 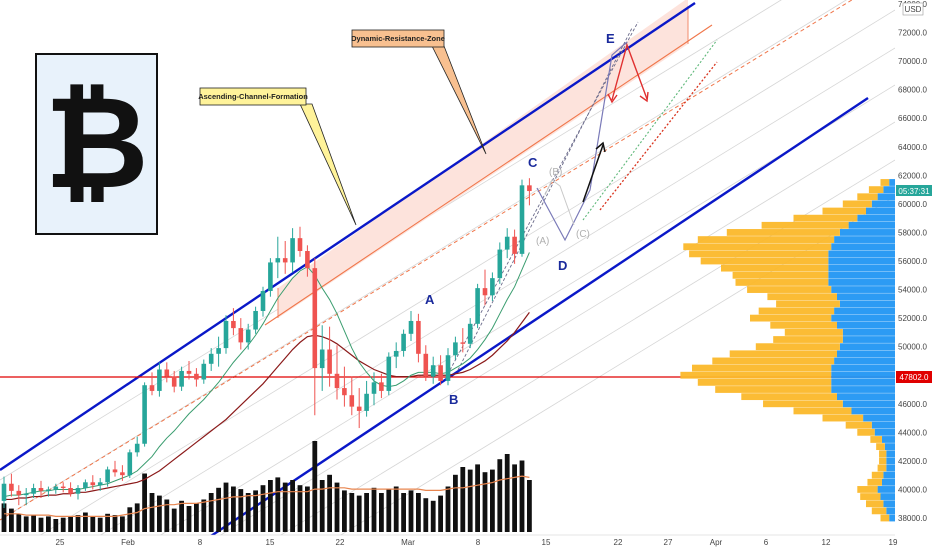 What do you see at coordinates (533, 162) in the screenshot?
I see `wave-label-c: C` at bounding box center [533, 162].